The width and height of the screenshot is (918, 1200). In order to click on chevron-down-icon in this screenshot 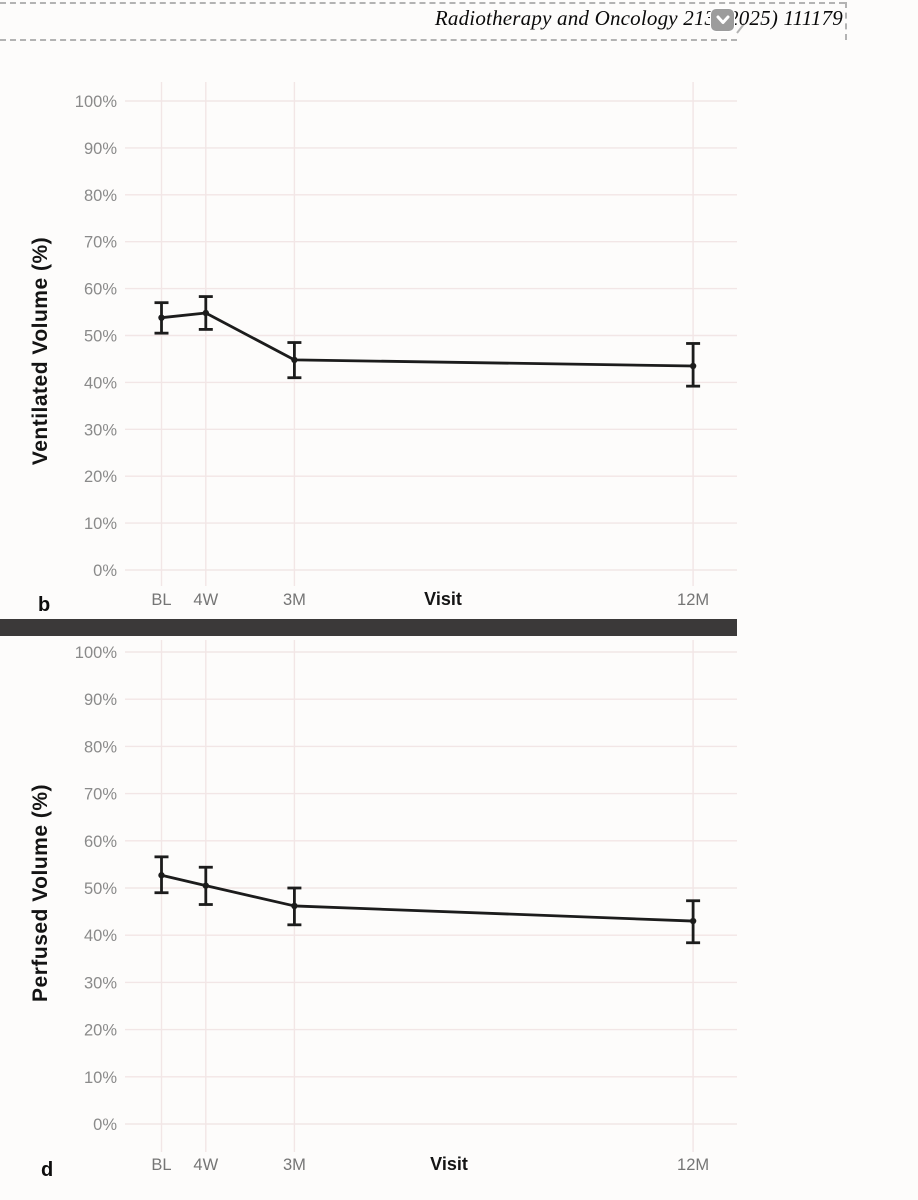, I will do `click(722, 19)`.